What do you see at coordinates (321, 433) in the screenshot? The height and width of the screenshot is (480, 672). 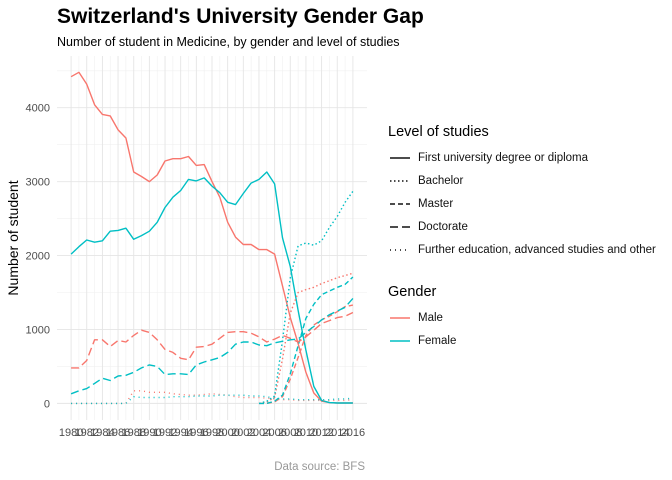 I see `x-tick-label: 2012` at bounding box center [321, 433].